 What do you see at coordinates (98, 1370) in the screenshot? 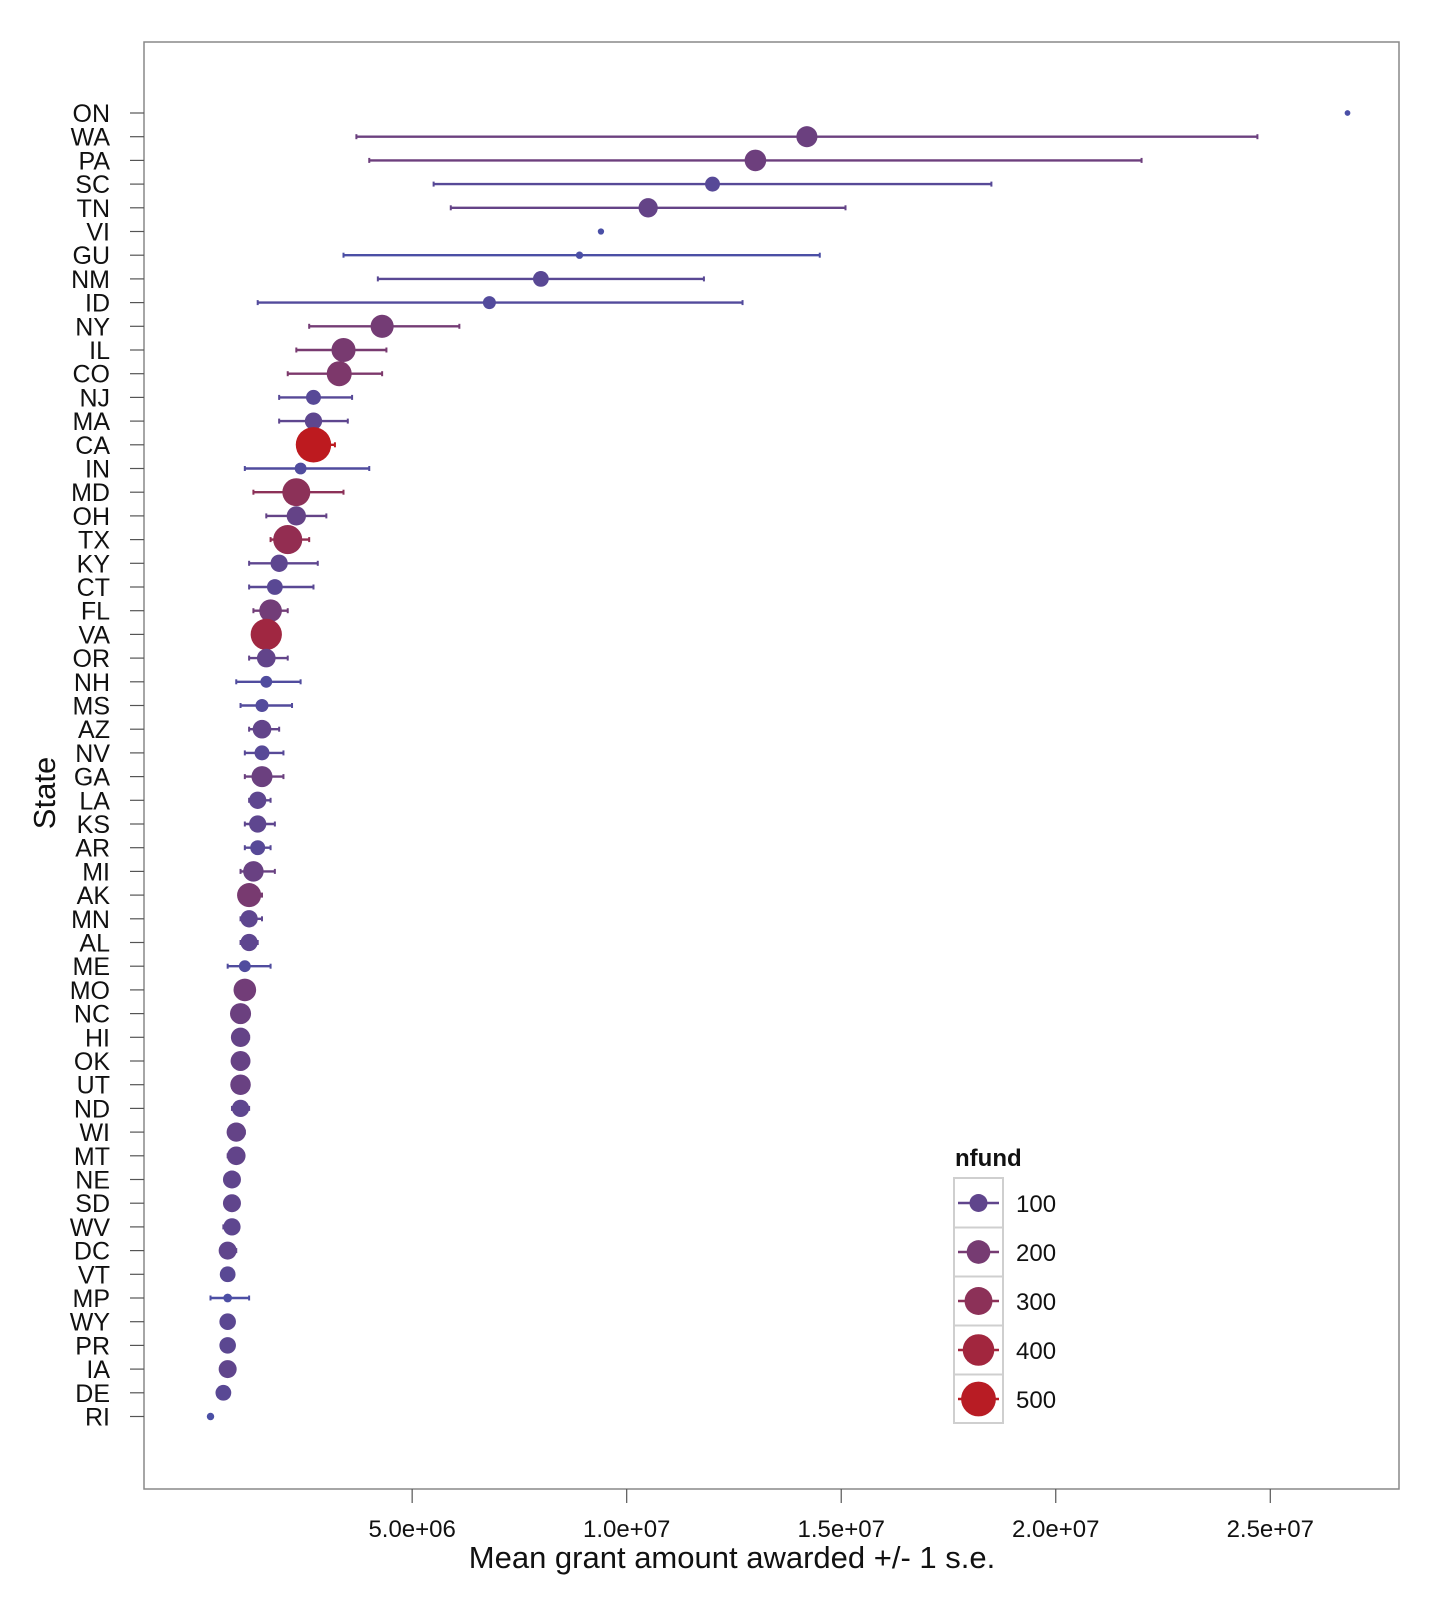
I see `y-tick-label-ia: IA` at bounding box center [98, 1370].